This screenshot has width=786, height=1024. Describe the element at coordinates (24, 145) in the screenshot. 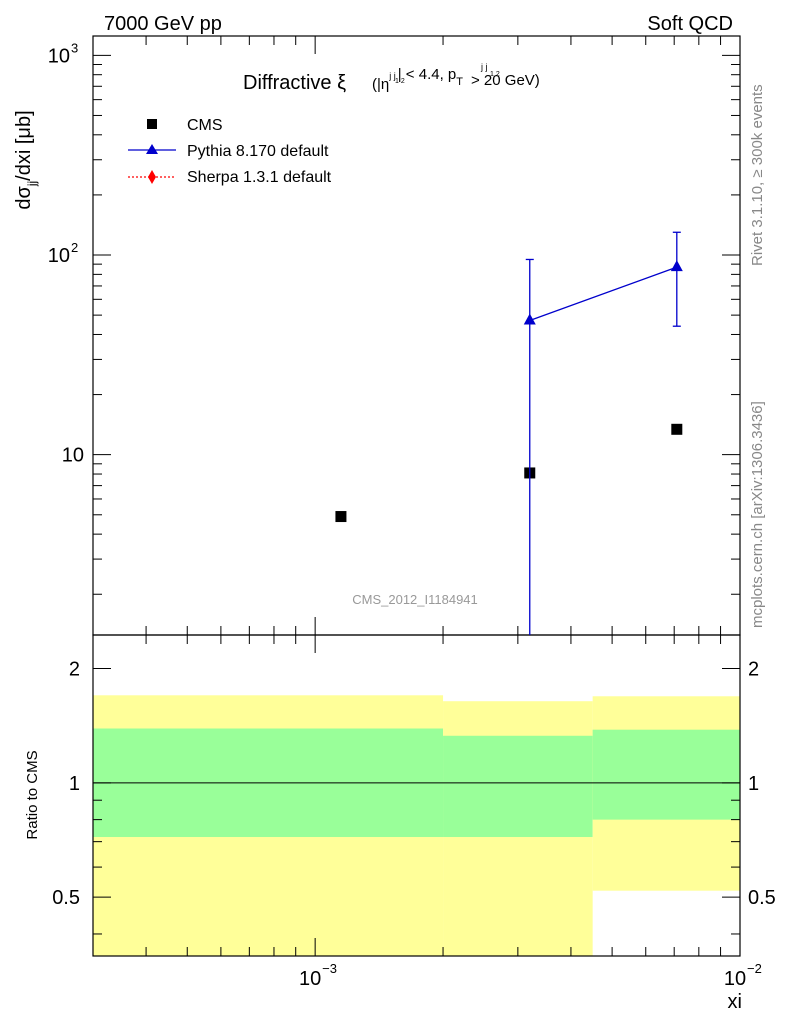

I see `y-axis-label-rest: /dxi [μb]` at that location.